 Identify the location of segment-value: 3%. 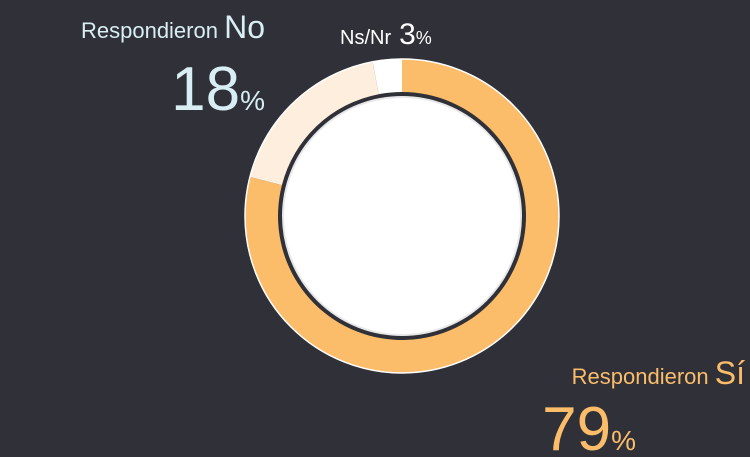
(415, 34).